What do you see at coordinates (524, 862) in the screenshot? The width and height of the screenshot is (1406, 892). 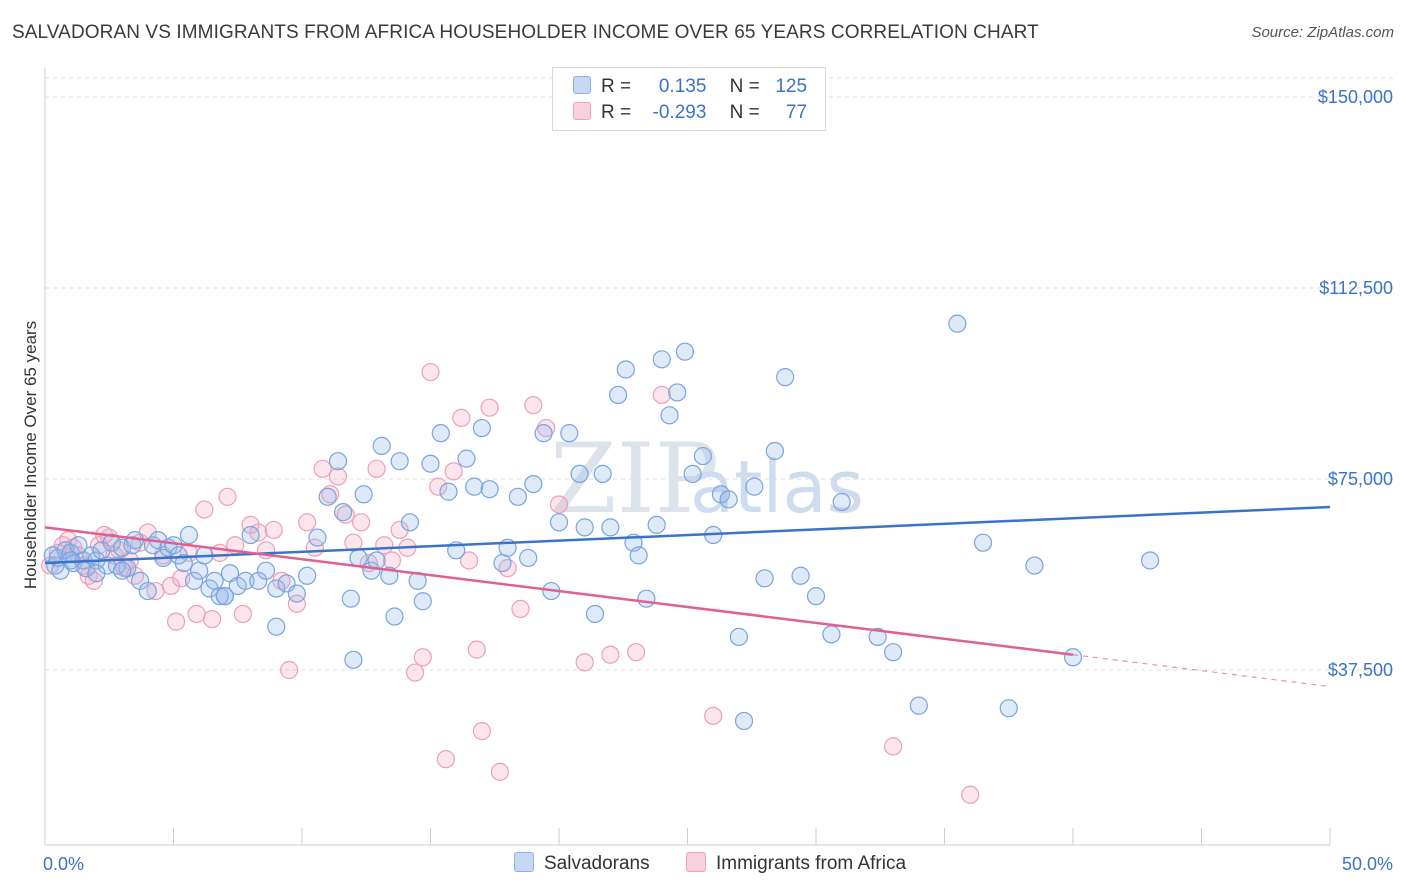 I see `bottom-swatch-blue` at bounding box center [524, 862].